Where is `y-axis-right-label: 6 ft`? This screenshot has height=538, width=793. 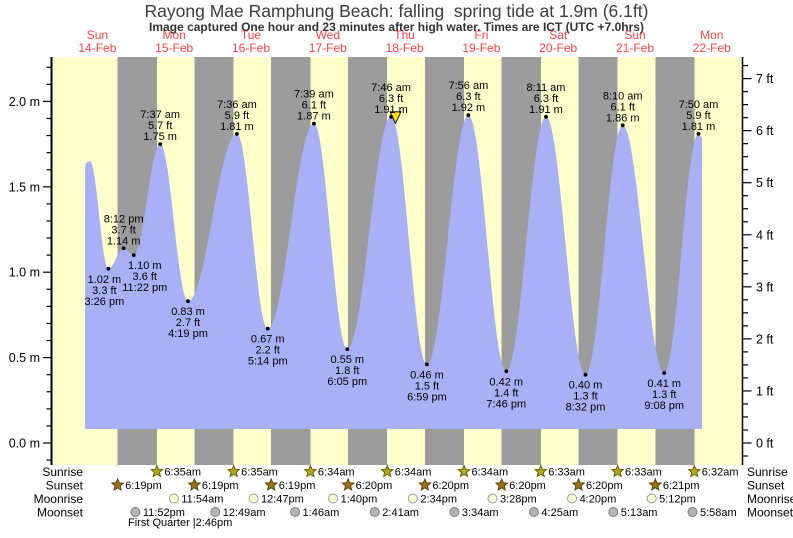
y-axis-right-label: 6 ft is located at coordinates (765, 131).